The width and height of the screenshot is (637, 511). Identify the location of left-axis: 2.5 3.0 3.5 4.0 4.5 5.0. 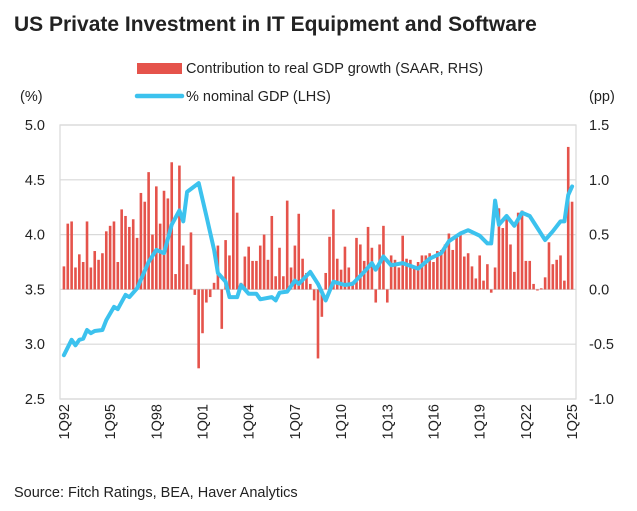
(35, 263).